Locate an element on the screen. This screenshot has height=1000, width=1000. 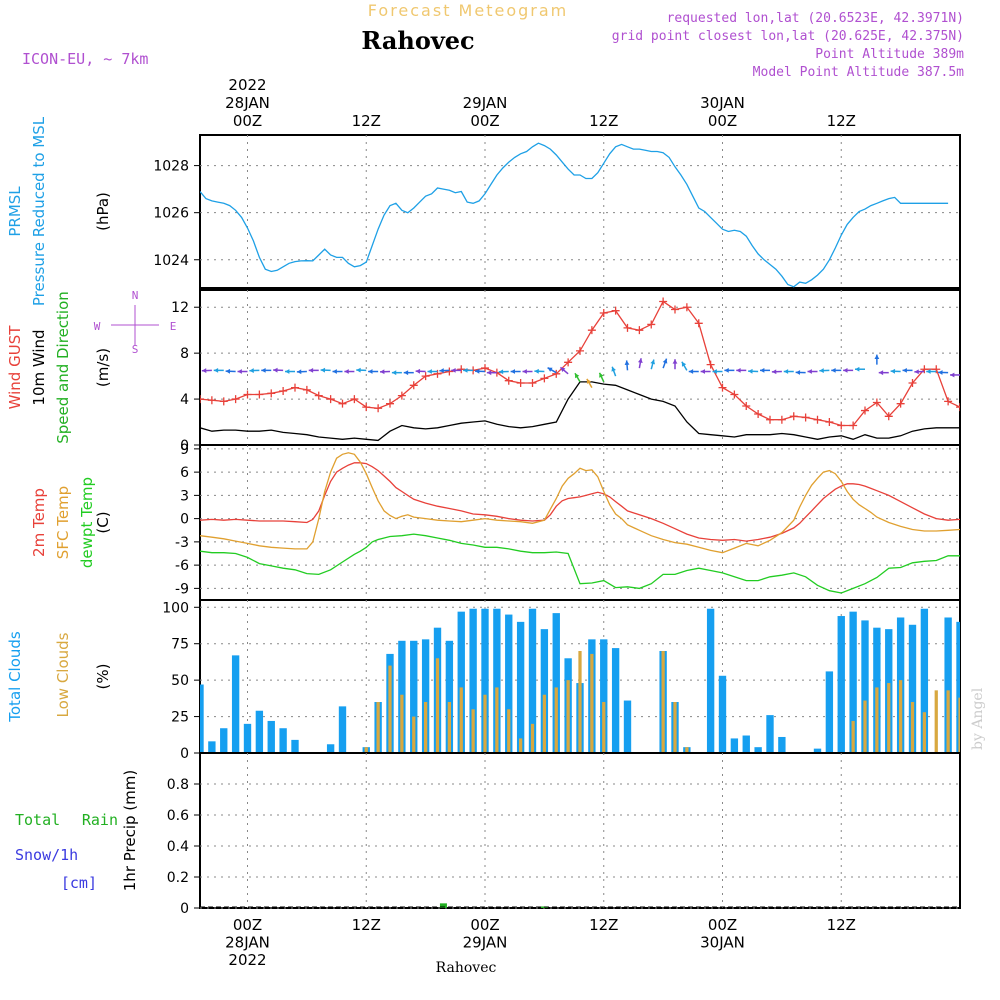
top-tick-label: 12Z is located at coordinates (841, 121).